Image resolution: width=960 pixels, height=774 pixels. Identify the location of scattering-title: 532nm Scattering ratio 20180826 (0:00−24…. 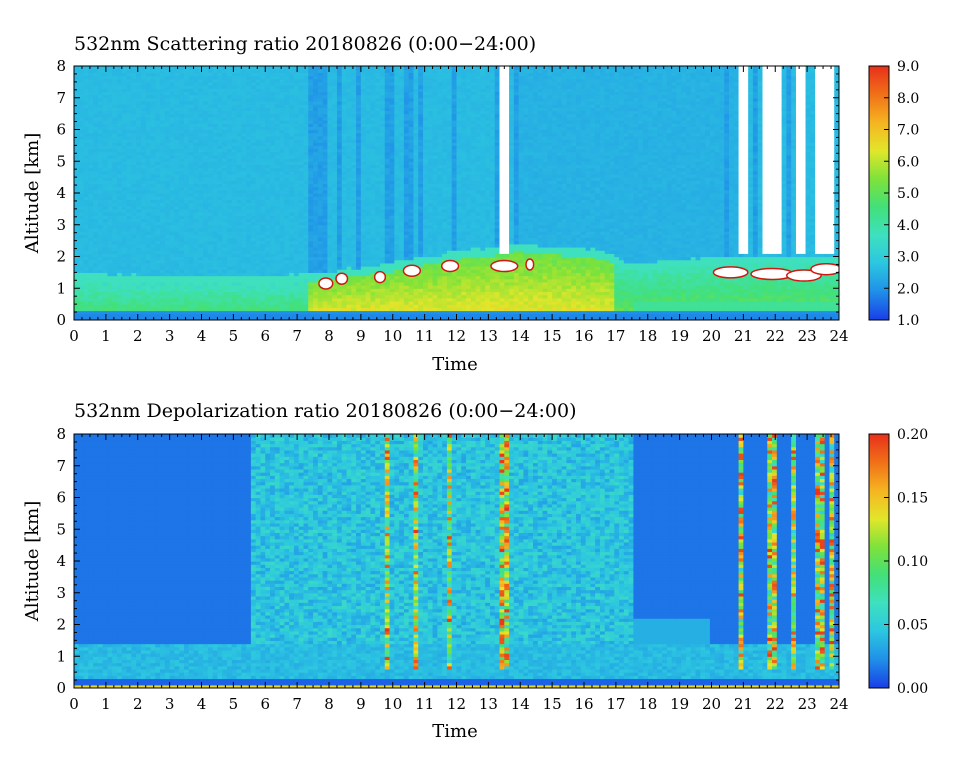
(305, 44).